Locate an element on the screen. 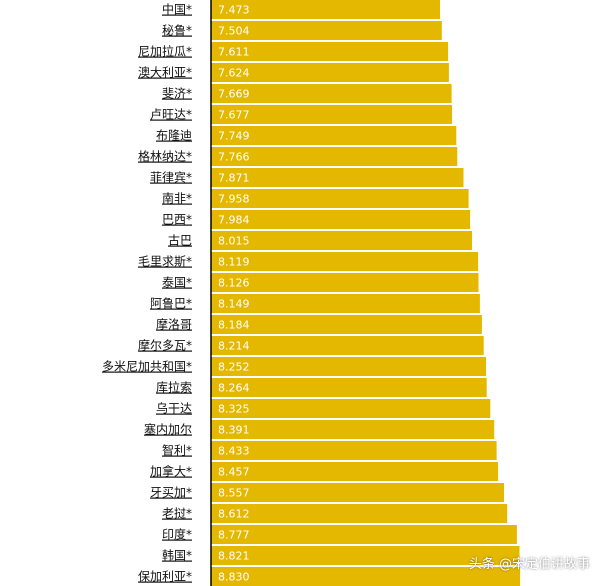  value-label: 7.984 is located at coordinates (234, 220).